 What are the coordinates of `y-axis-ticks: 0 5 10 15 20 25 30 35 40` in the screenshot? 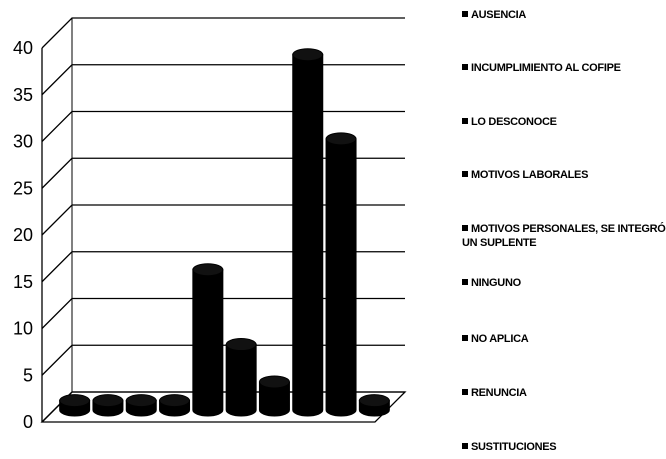 It's located at (23, 235).